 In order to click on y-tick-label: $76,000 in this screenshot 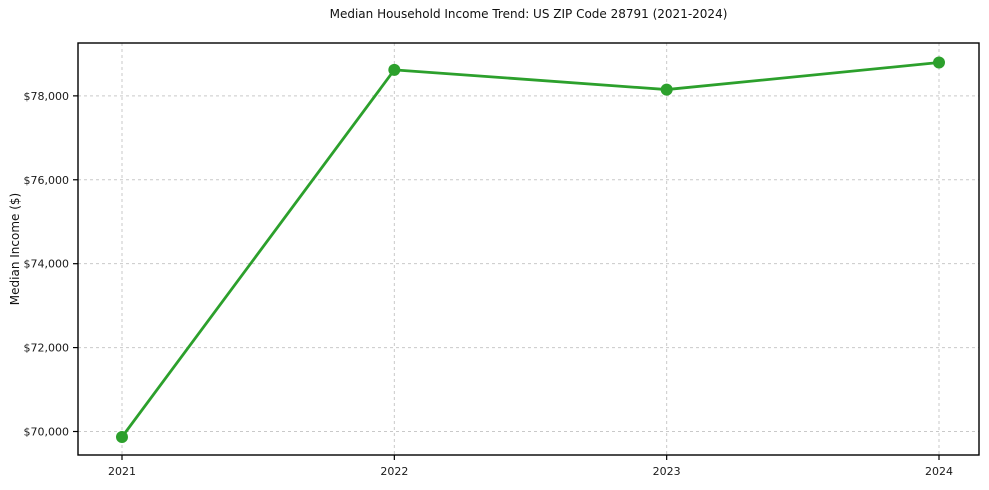, I will do `click(47, 180)`.